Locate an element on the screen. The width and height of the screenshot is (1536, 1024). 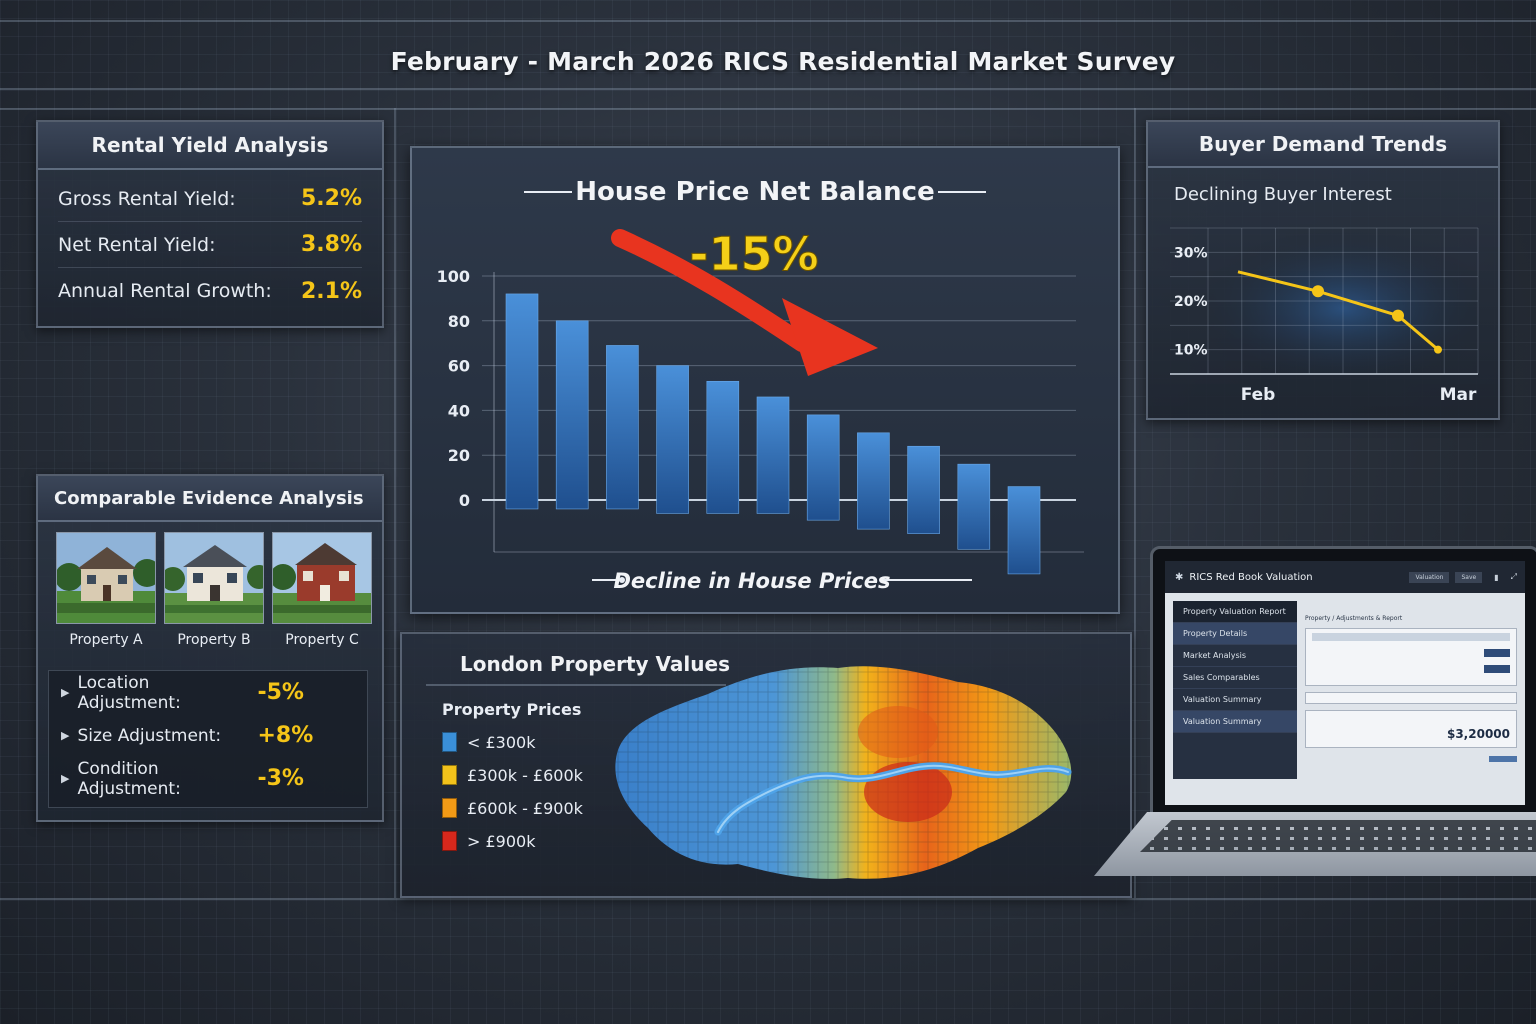
sidebar-item-valuation-summary-2: Valuation Summary is located at coordinates (1235, 722).